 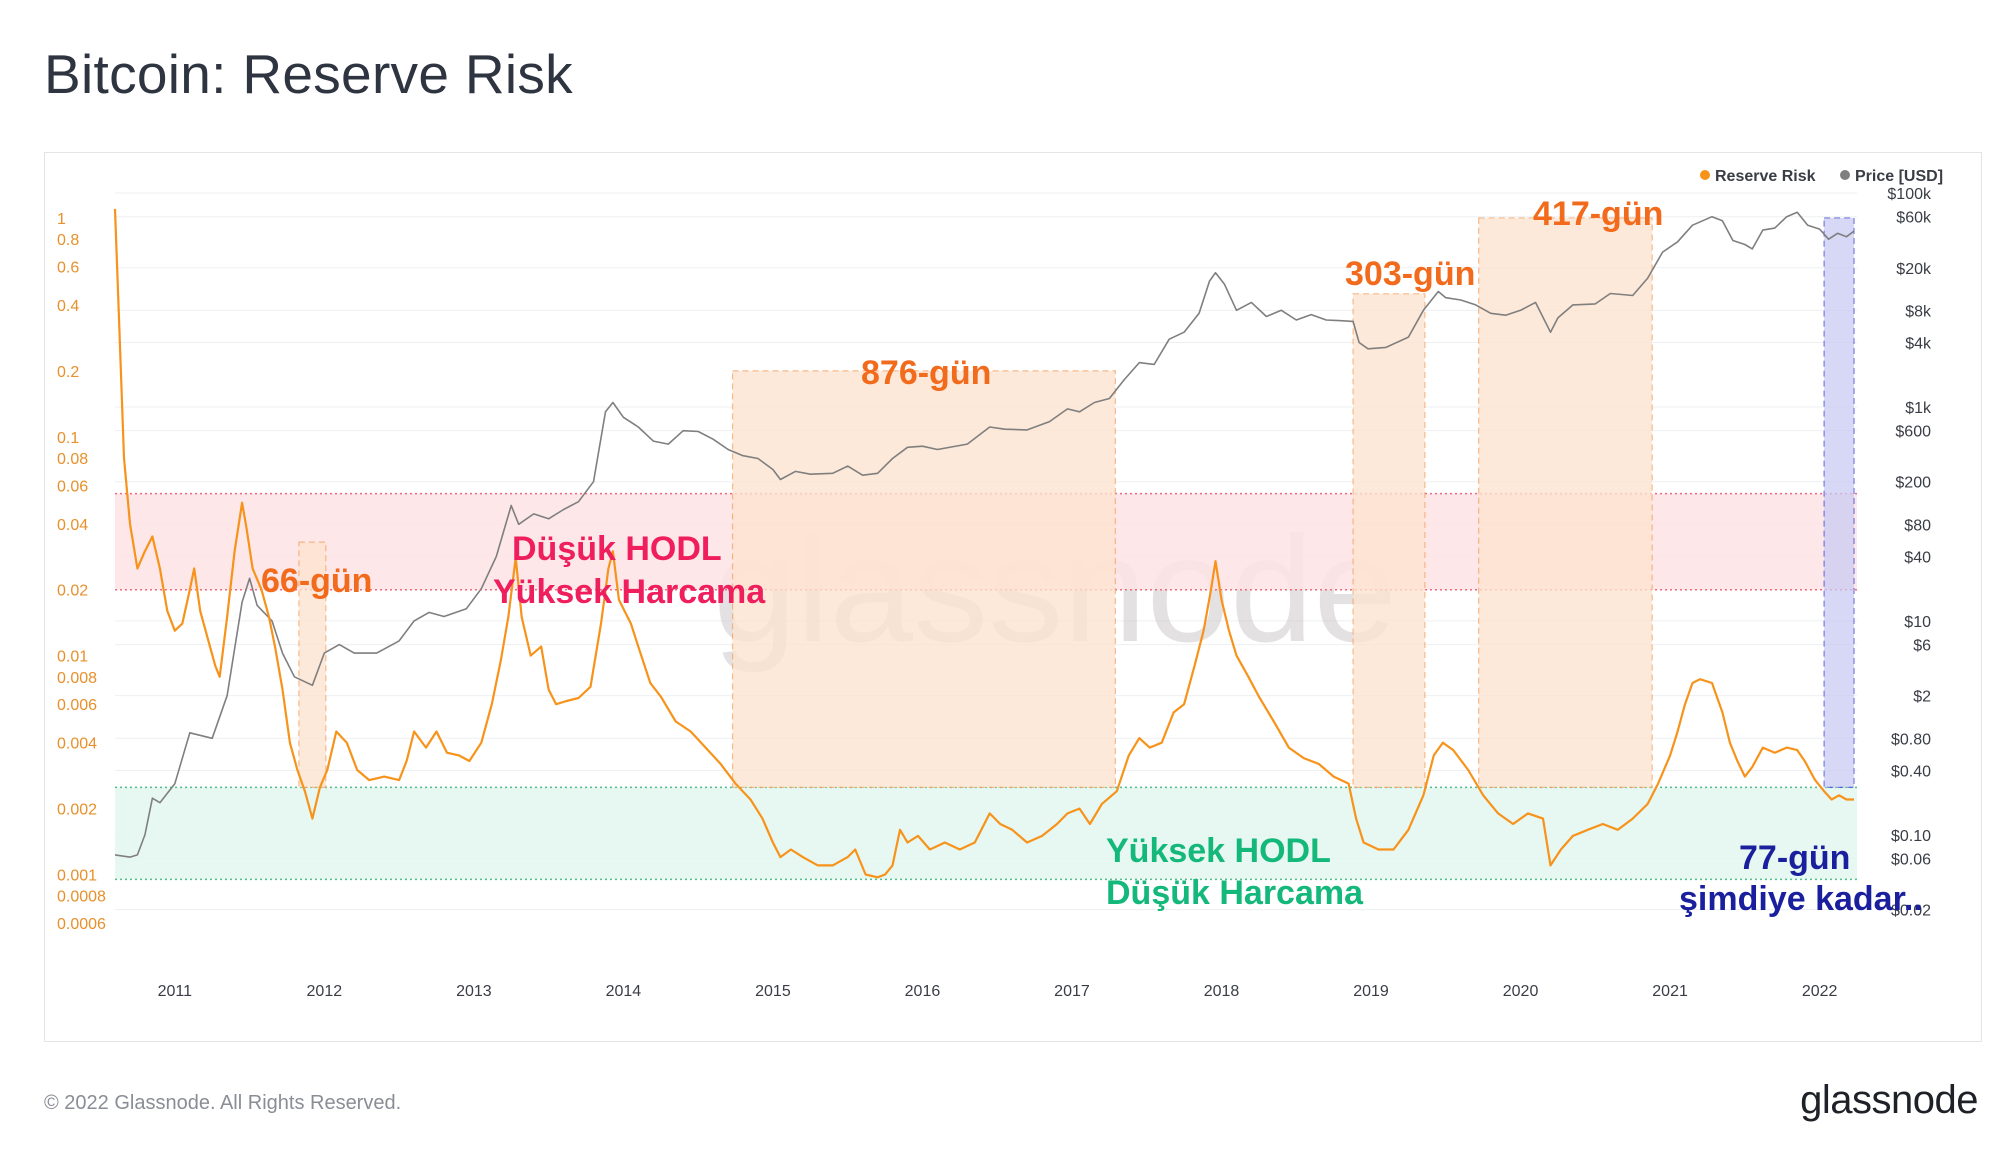 What do you see at coordinates (1521, 991) in the screenshot?
I see `x-tick-2020: 2020` at bounding box center [1521, 991].